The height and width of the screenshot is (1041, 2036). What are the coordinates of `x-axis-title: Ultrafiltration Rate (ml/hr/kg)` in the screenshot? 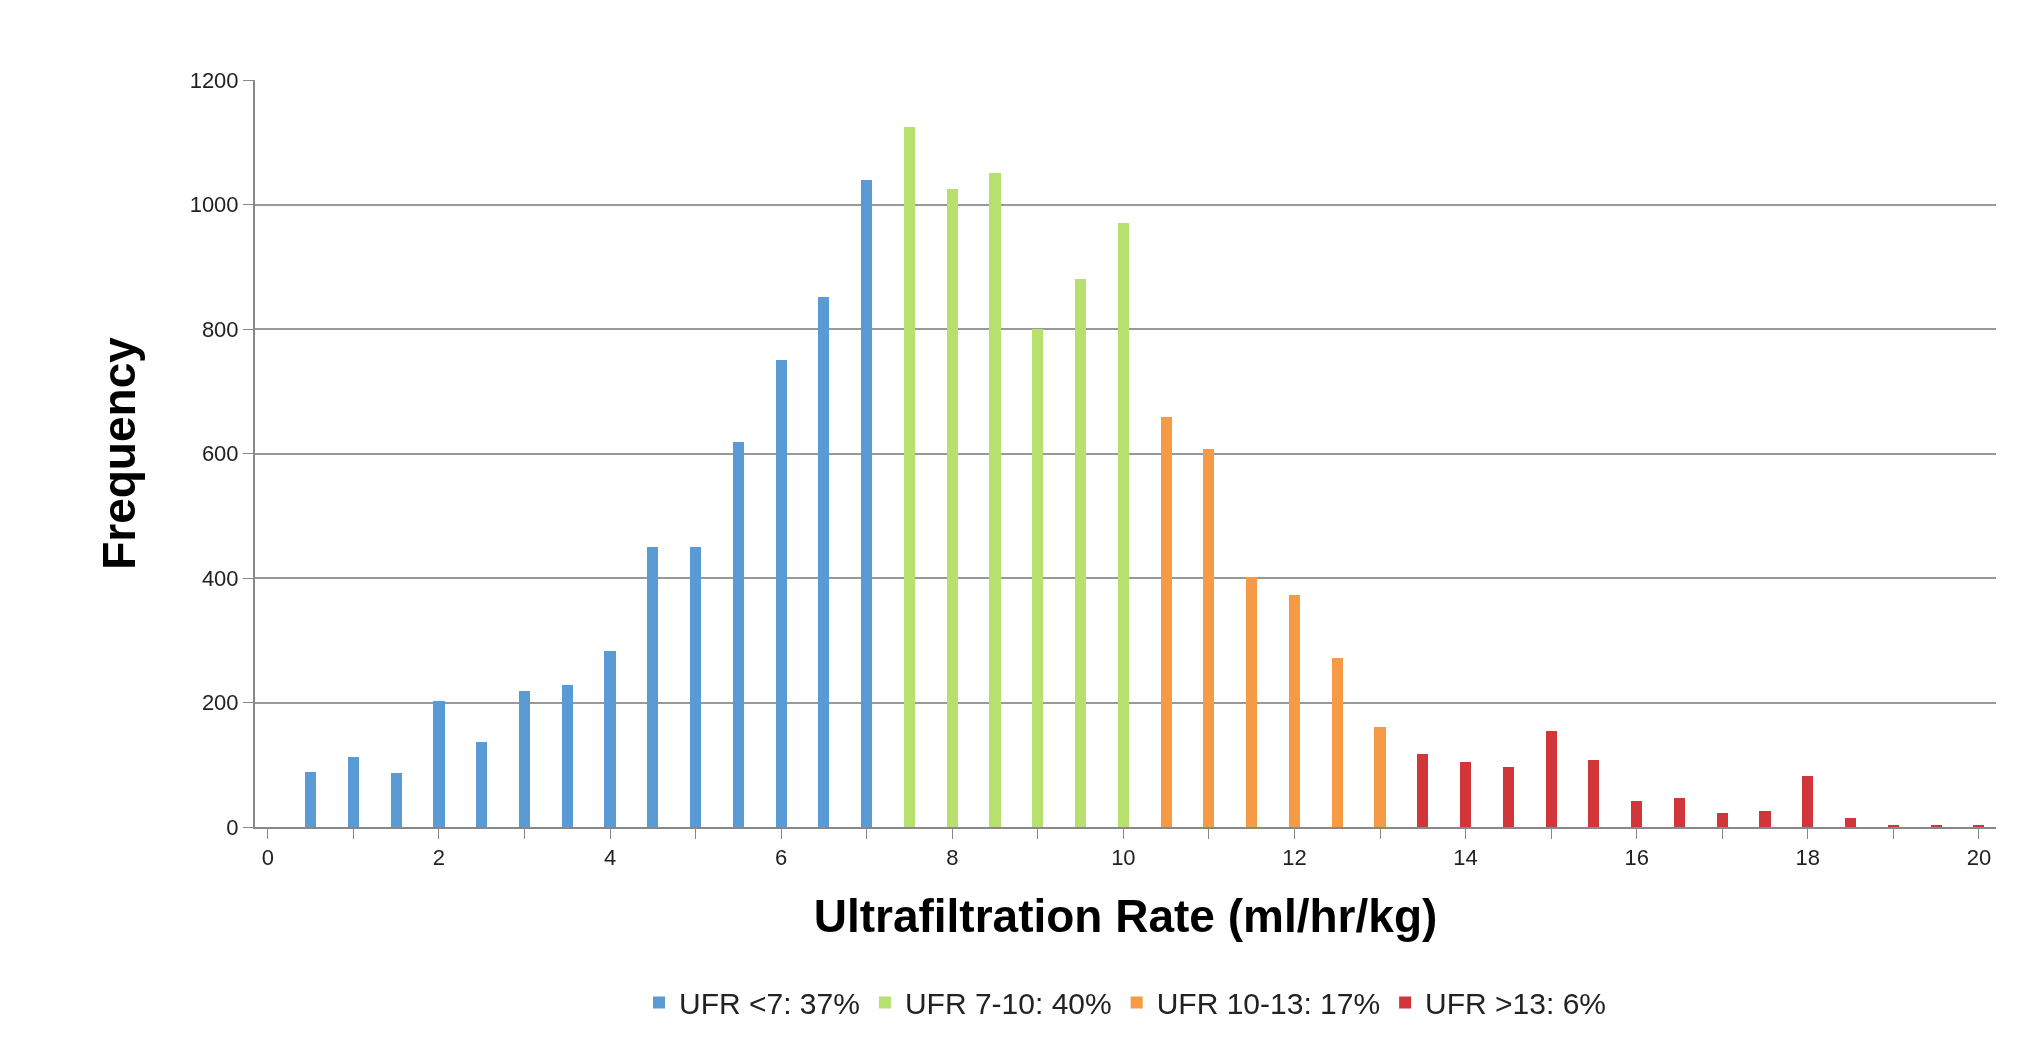 It's located at (1125, 915).